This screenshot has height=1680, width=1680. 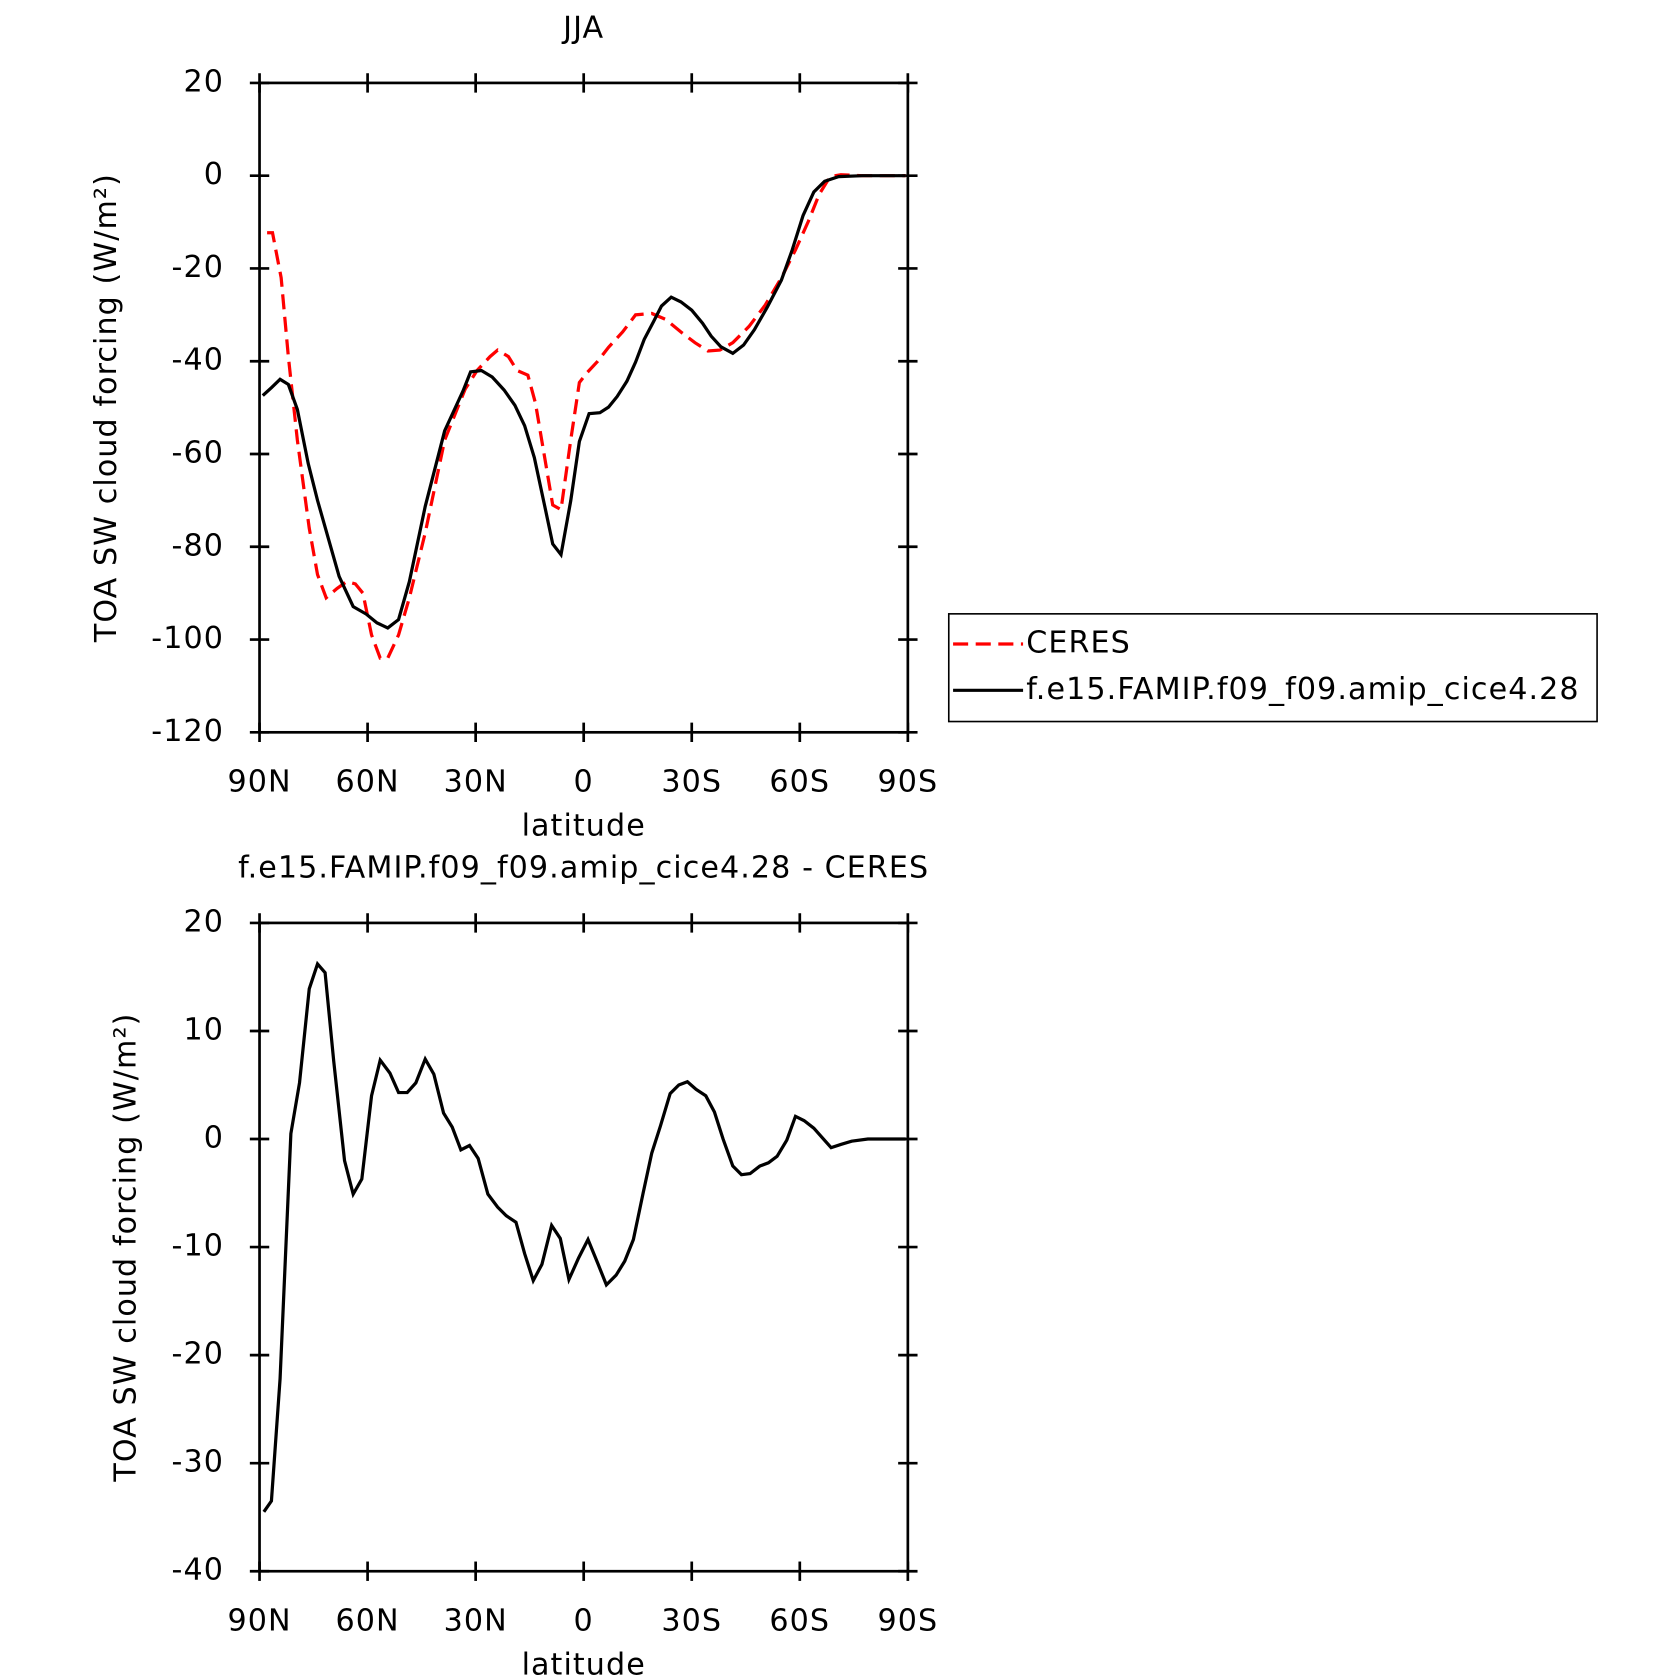 I want to click on y-tick-label: -120, so click(x=187, y=731).